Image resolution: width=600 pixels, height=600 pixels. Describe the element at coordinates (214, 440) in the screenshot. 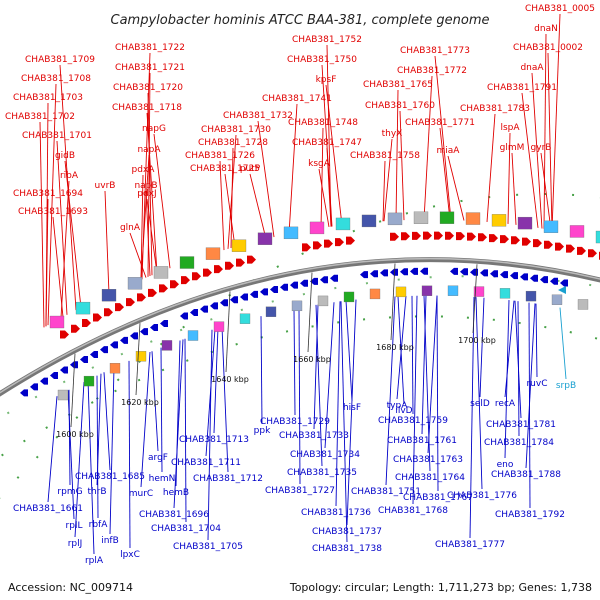

I see `reverse-gene-label: CHAB381_1713` at that location.